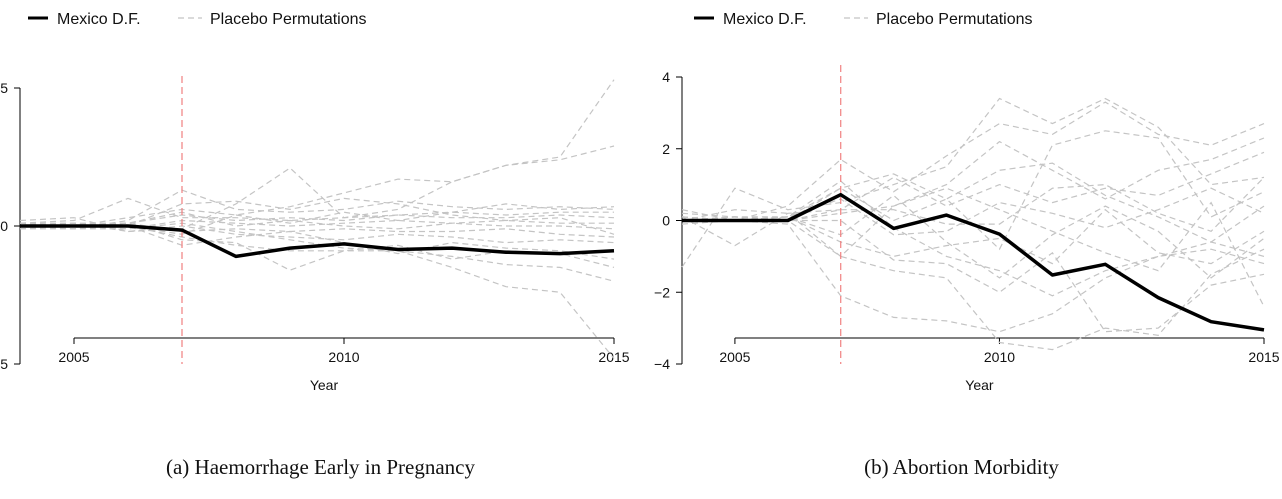 Image resolution: width=1282 pixels, height=499 pixels. I want to click on y-tick-label: 2, so click(666, 149).